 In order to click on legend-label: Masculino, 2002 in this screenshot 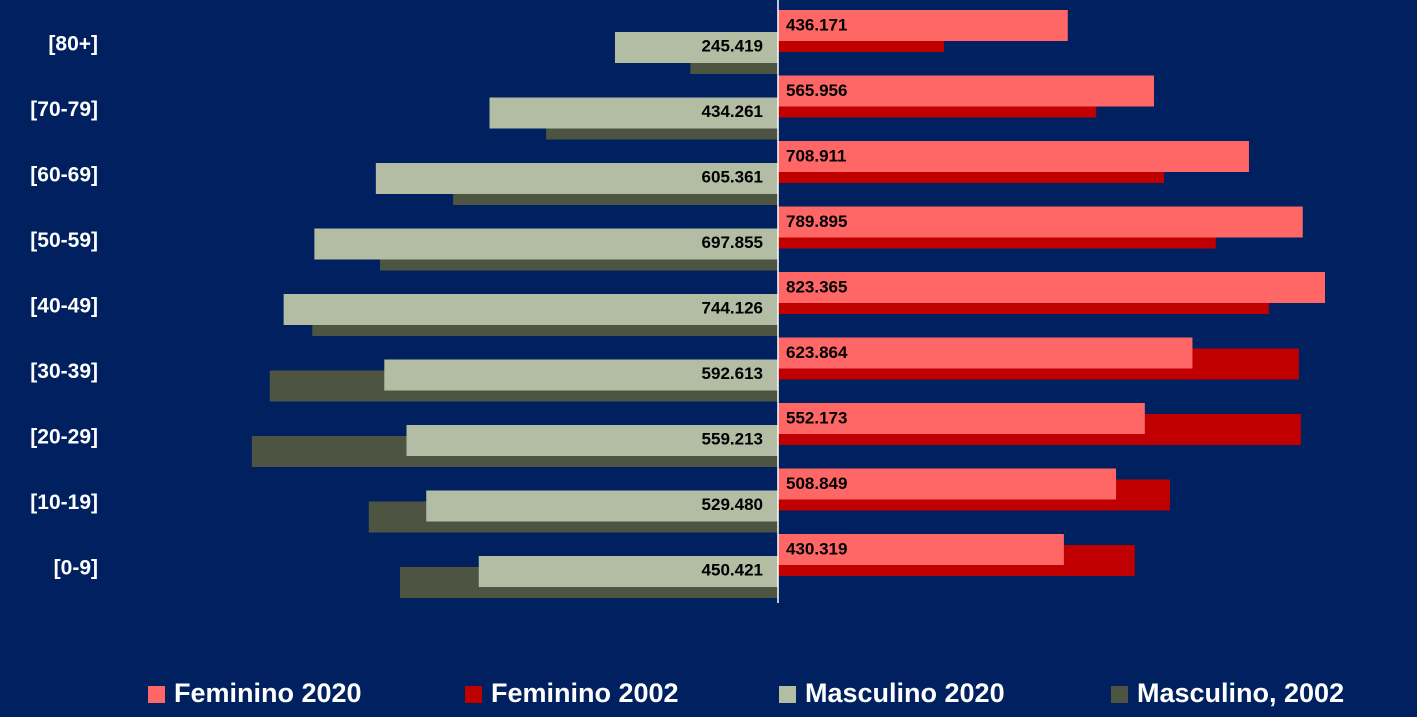, I will do `click(1240, 693)`.